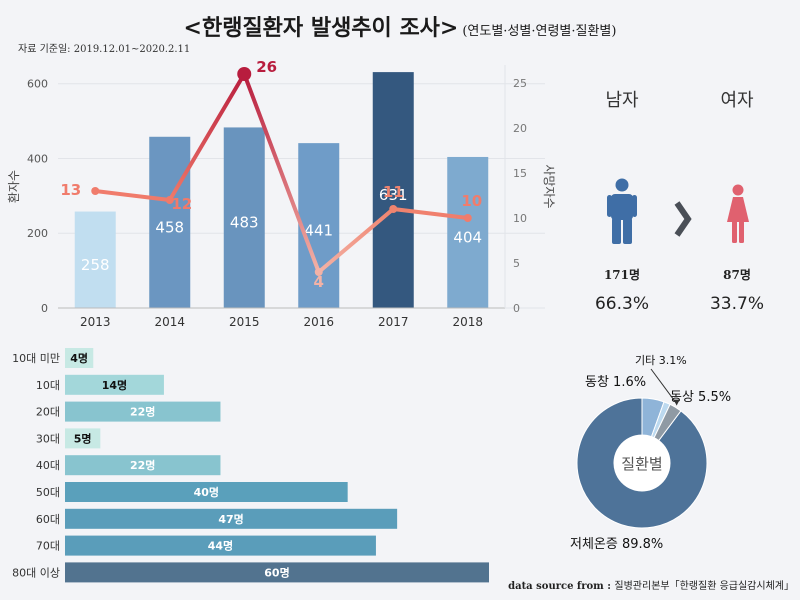 The width and height of the screenshot is (800, 600). Describe the element at coordinates (36, 572) in the screenshot. I see `age-category-label: 80대 이상` at that location.